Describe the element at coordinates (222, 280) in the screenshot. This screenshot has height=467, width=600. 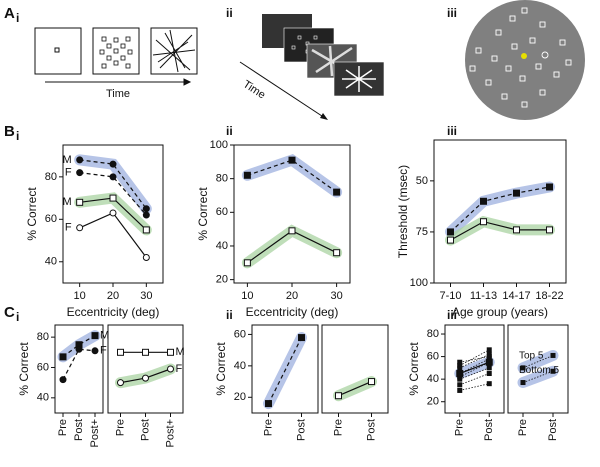
I see `y-tick-label: 20` at that location.